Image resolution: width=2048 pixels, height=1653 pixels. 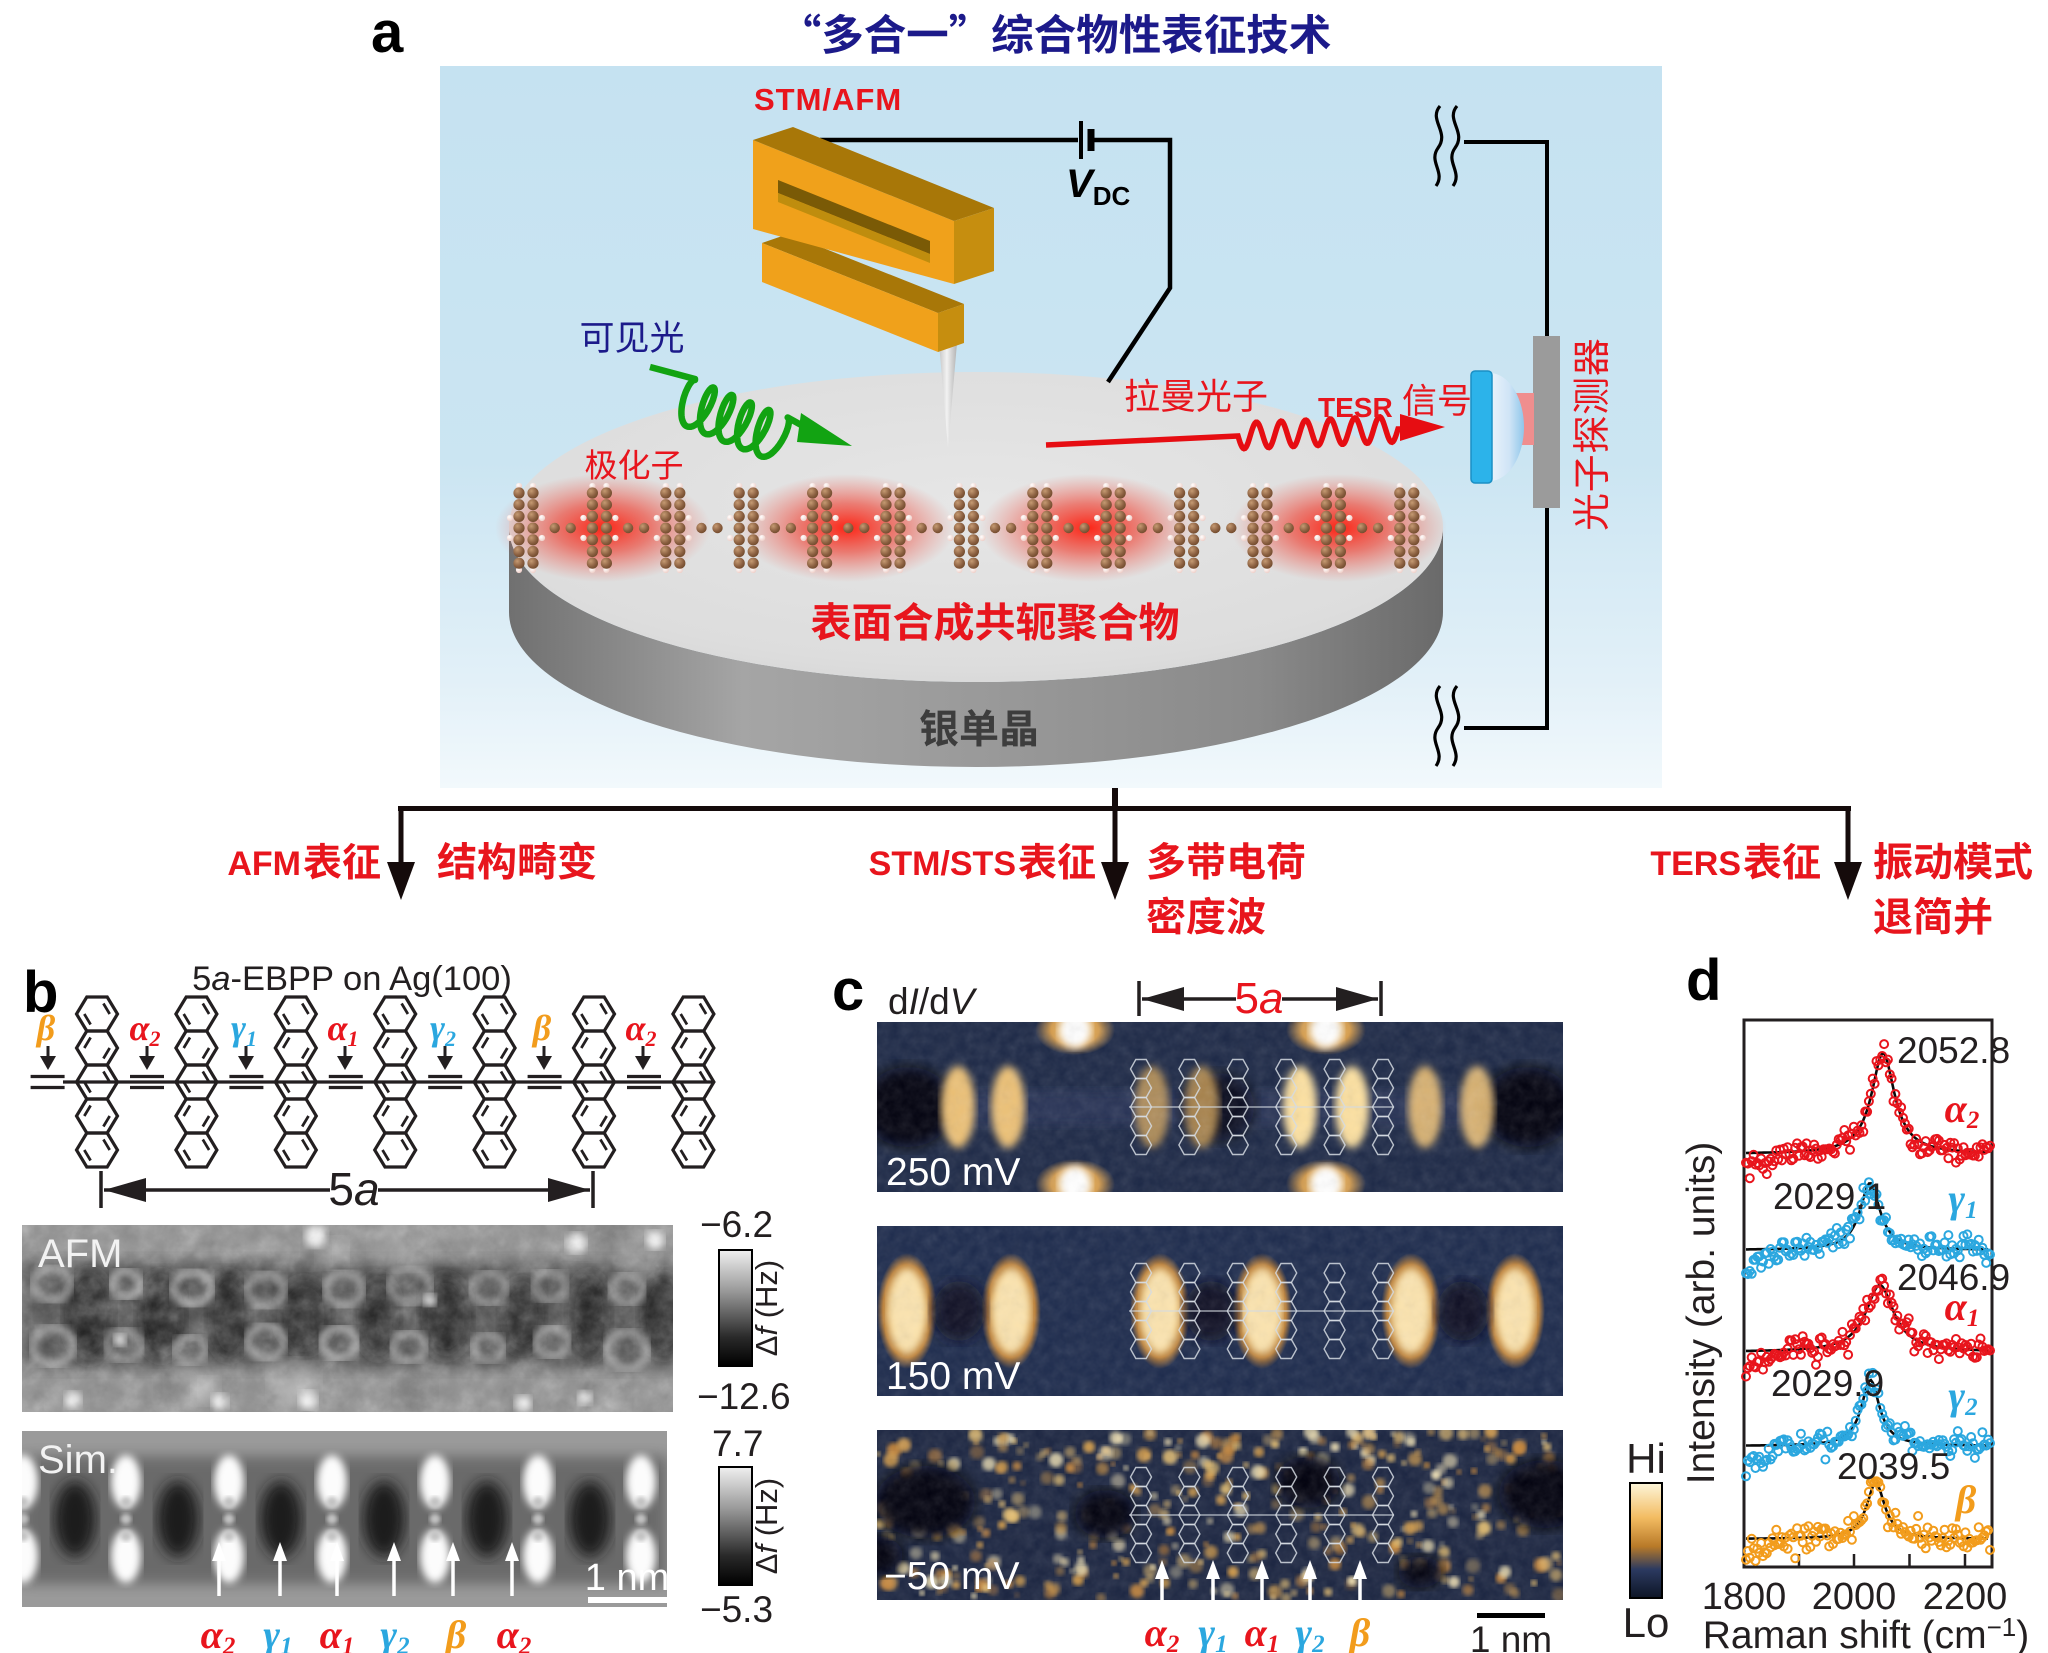 I want to click on svg-text: Sim., so click(x=78, y=1460).